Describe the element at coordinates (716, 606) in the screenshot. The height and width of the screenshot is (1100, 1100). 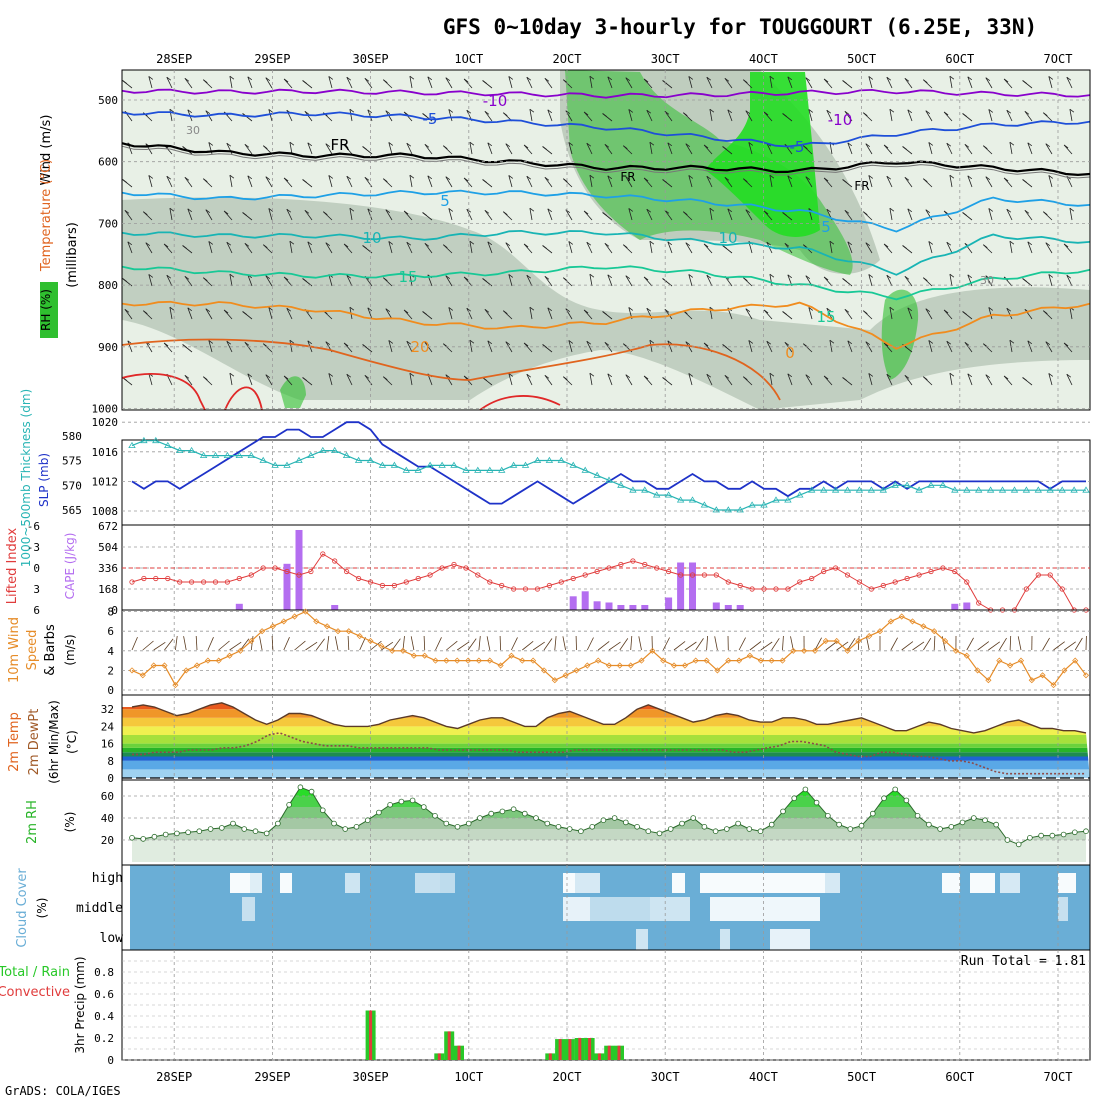
I see `cape-bar` at that location.